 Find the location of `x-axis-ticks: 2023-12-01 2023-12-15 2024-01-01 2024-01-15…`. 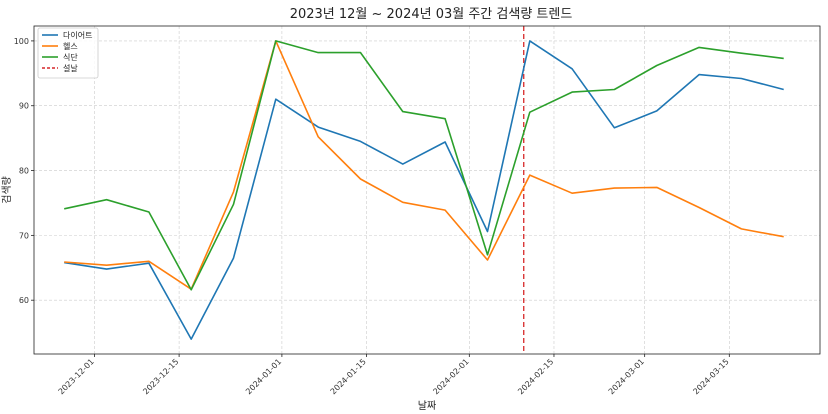

x-axis-ticks: 2023-12-01 2023-12-15 2024-01-01 2024-01-15… is located at coordinates (394, 375).